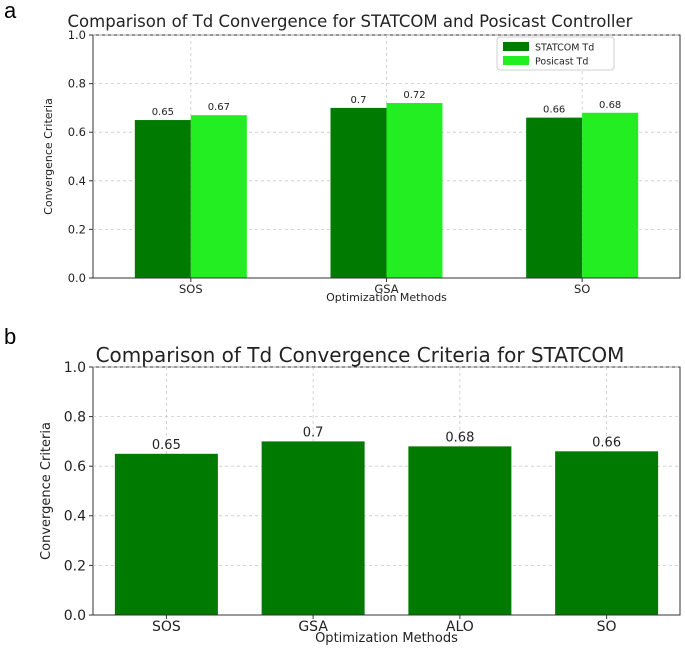  Describe the element at coordinates (219, 107) in the screenshot. I see `data-label: 0.67` at that location.